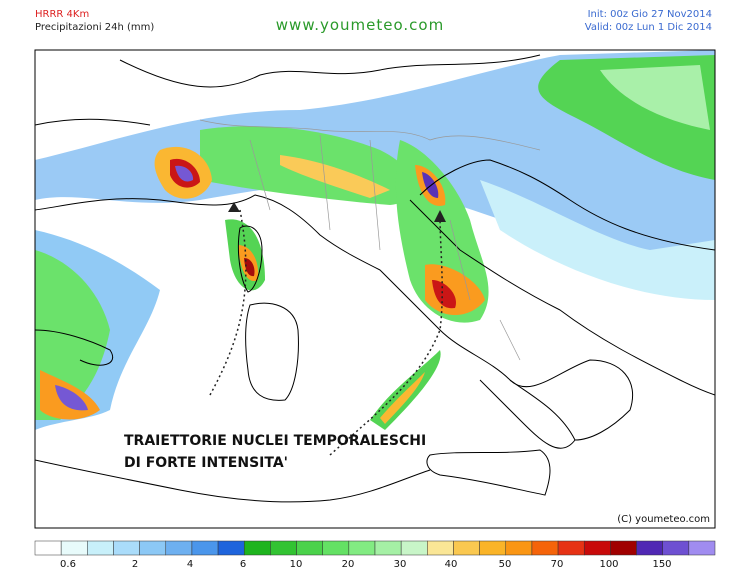  I want to click on scale-label: 30, so click(400, 564).